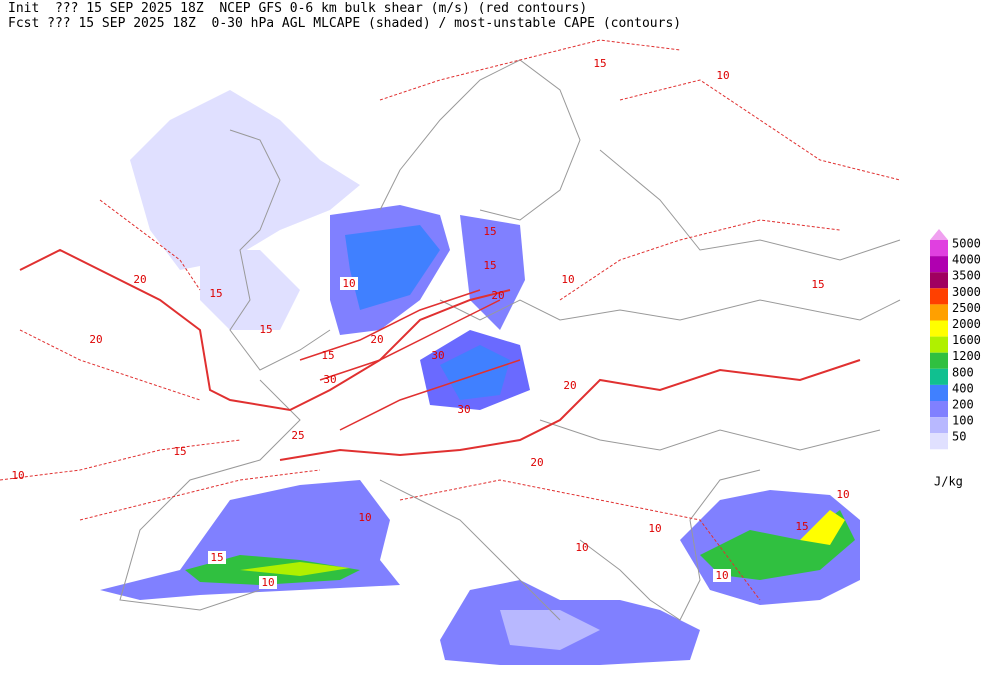 The width and height of the screenshot is (1000, 680). I want to click on legend-label: 3000, so click(966, 292).